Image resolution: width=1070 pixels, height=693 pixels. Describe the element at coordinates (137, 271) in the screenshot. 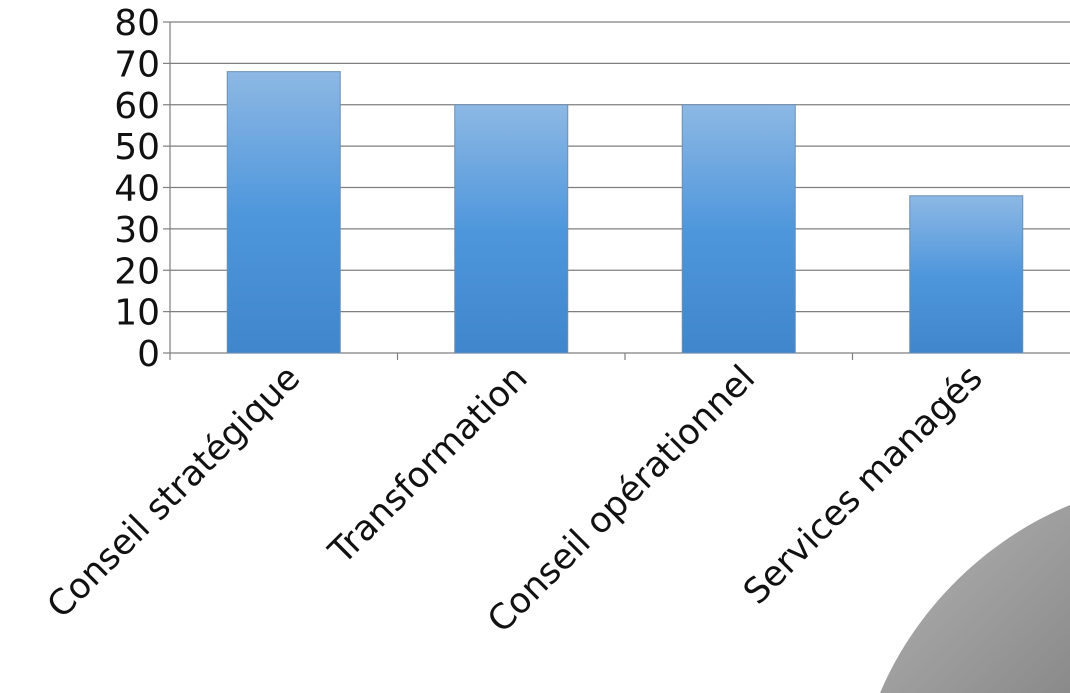

I see `y-tick-label-20: 20` at that location.